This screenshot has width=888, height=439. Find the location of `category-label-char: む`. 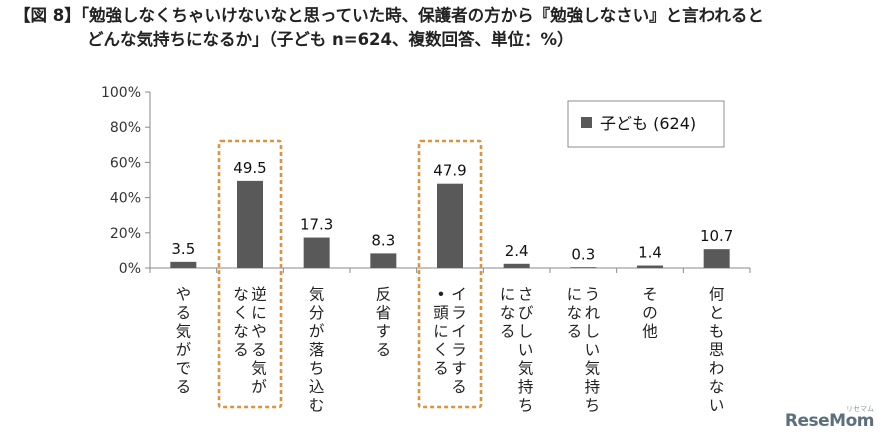

category-label-char: む is located at coordinates (317, 406).